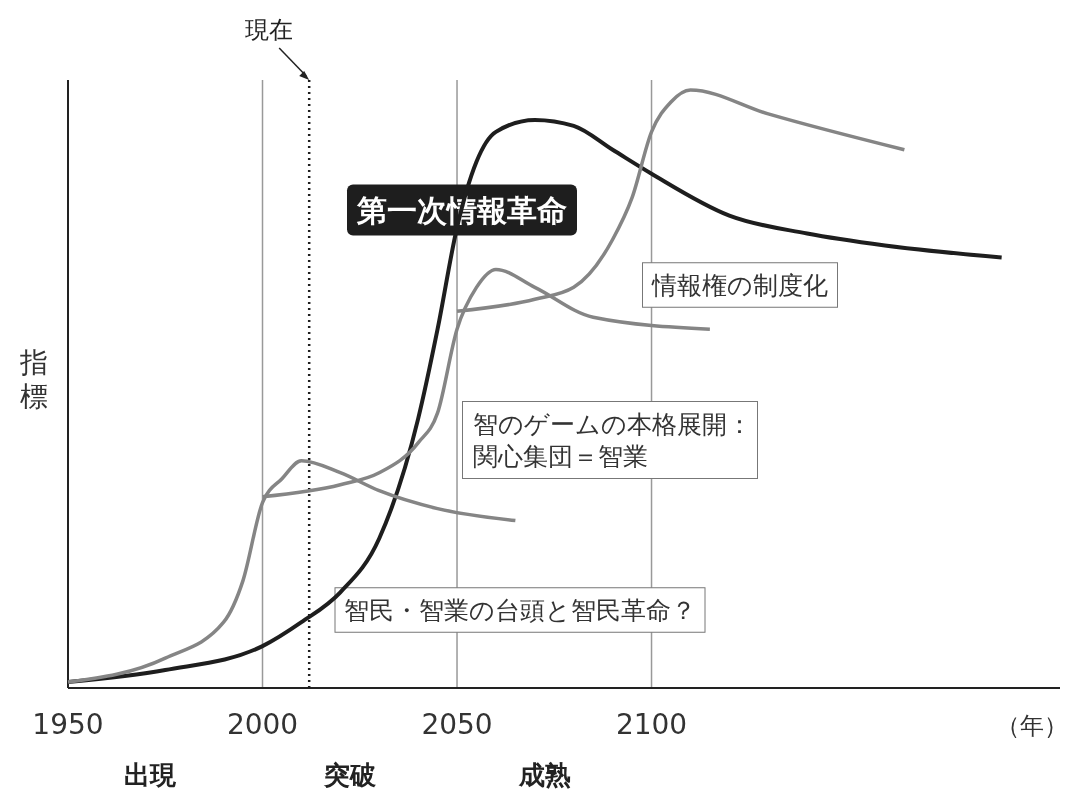 The width and height of the screenshot is (1077, 800). Describe the element at coordinates (269, 30) in the screenshot. I see `ref-line-label: 現在` at that location.